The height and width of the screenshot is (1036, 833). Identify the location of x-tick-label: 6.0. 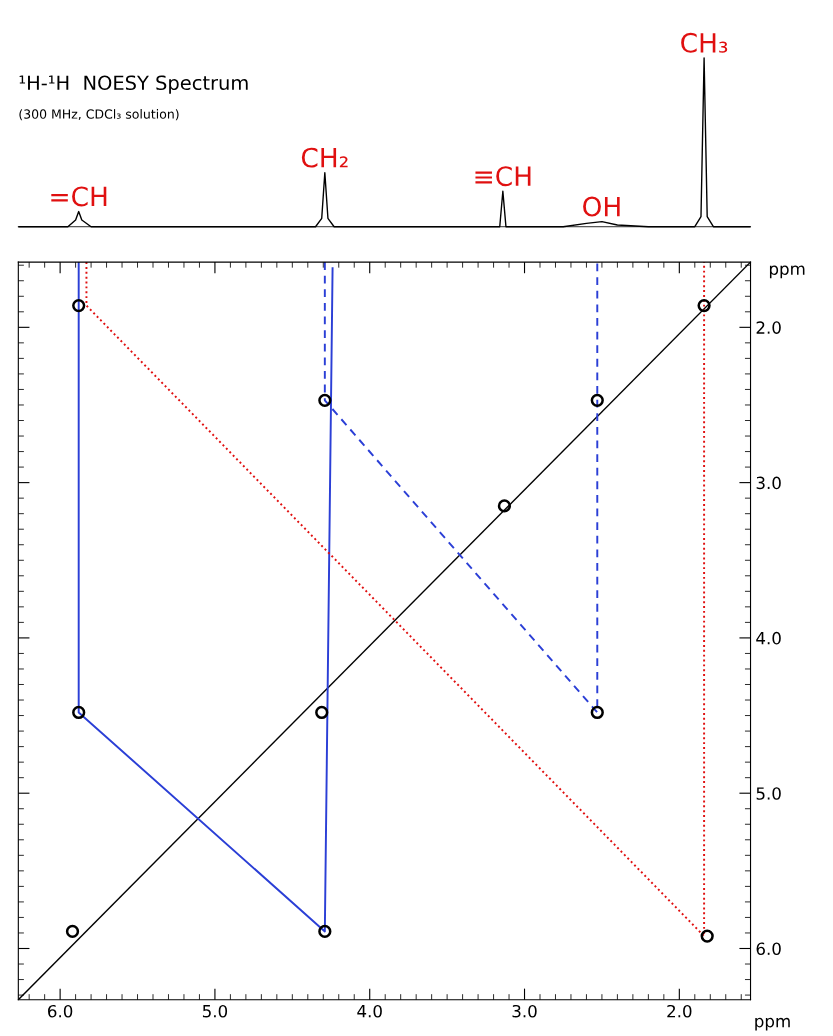
(60, 1011).